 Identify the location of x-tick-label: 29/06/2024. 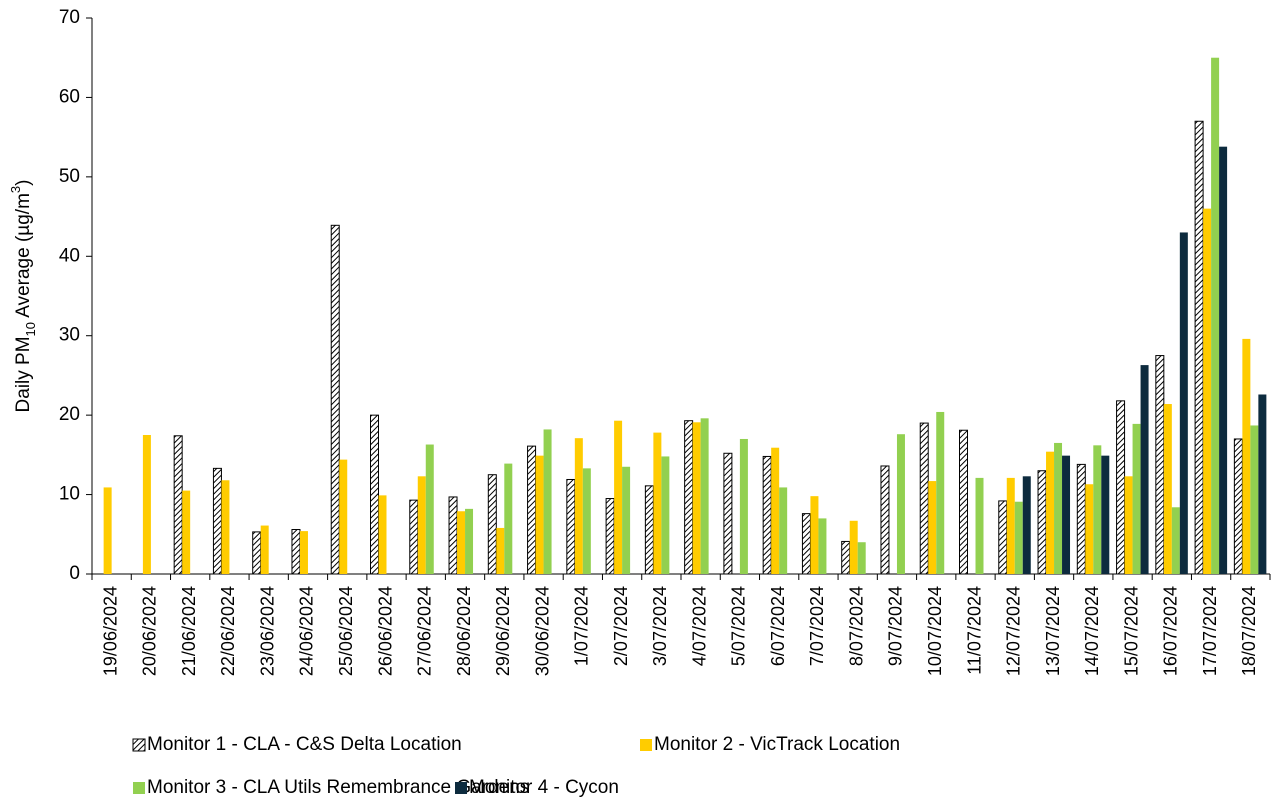
(503, 631).